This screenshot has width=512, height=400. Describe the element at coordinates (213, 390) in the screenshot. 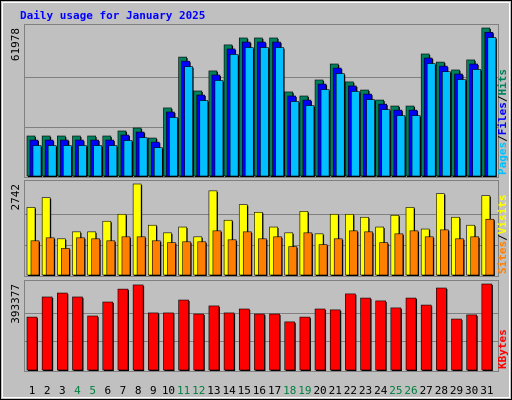

I see `x-tick-label: 13` at that location.